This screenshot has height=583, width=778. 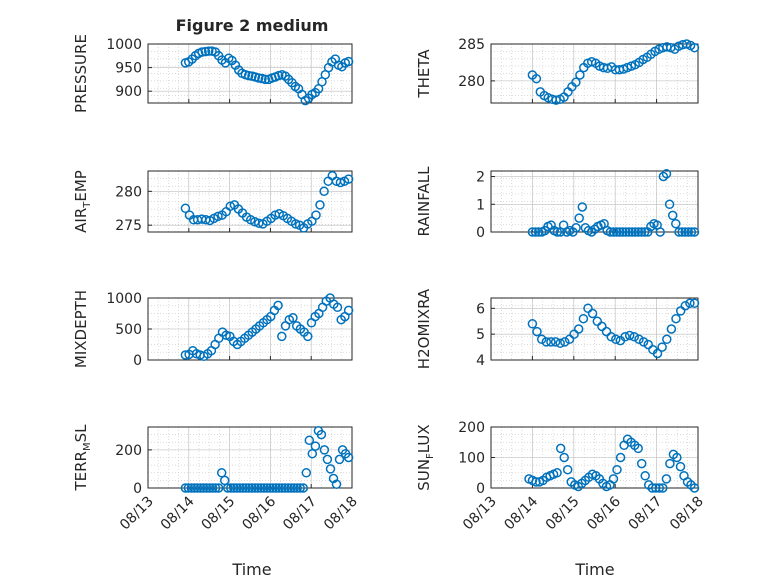 What do you see at coordinates (178, 513) in the screenshot?
I see `x-tick-label: 08/14` at bounding box center [178, 513].